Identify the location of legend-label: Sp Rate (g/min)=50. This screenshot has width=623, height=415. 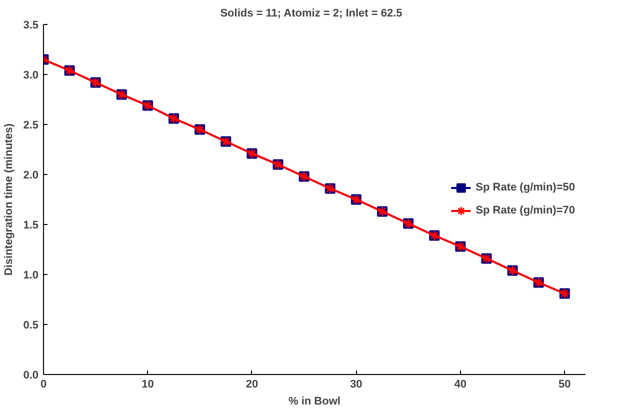
(525, 188).